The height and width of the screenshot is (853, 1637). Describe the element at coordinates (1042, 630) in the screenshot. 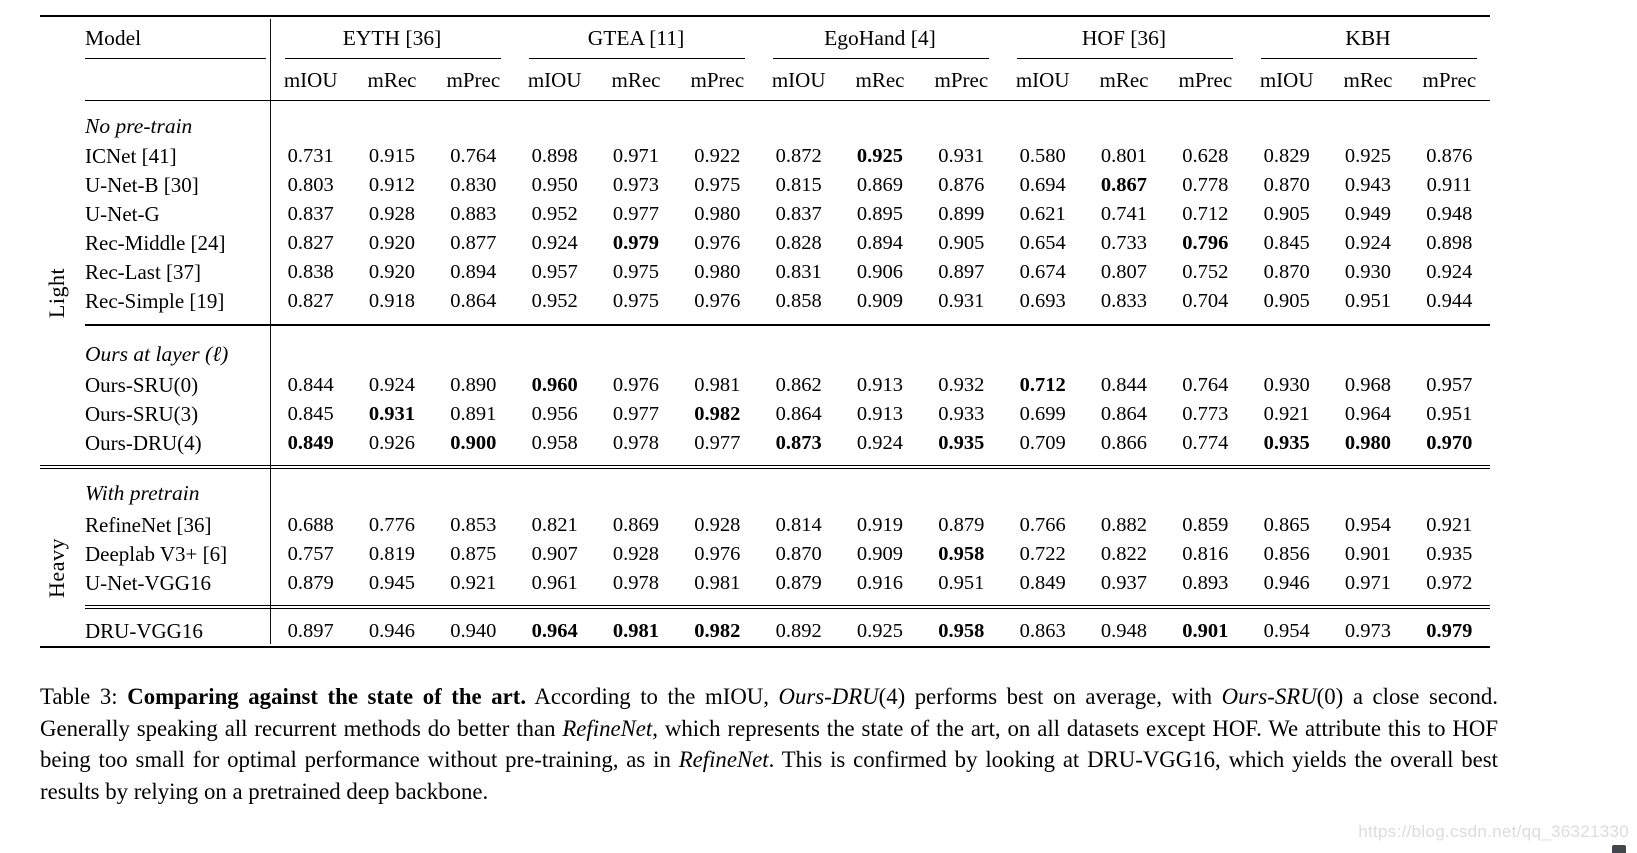

I see `metric-value: 0.863` at that location.